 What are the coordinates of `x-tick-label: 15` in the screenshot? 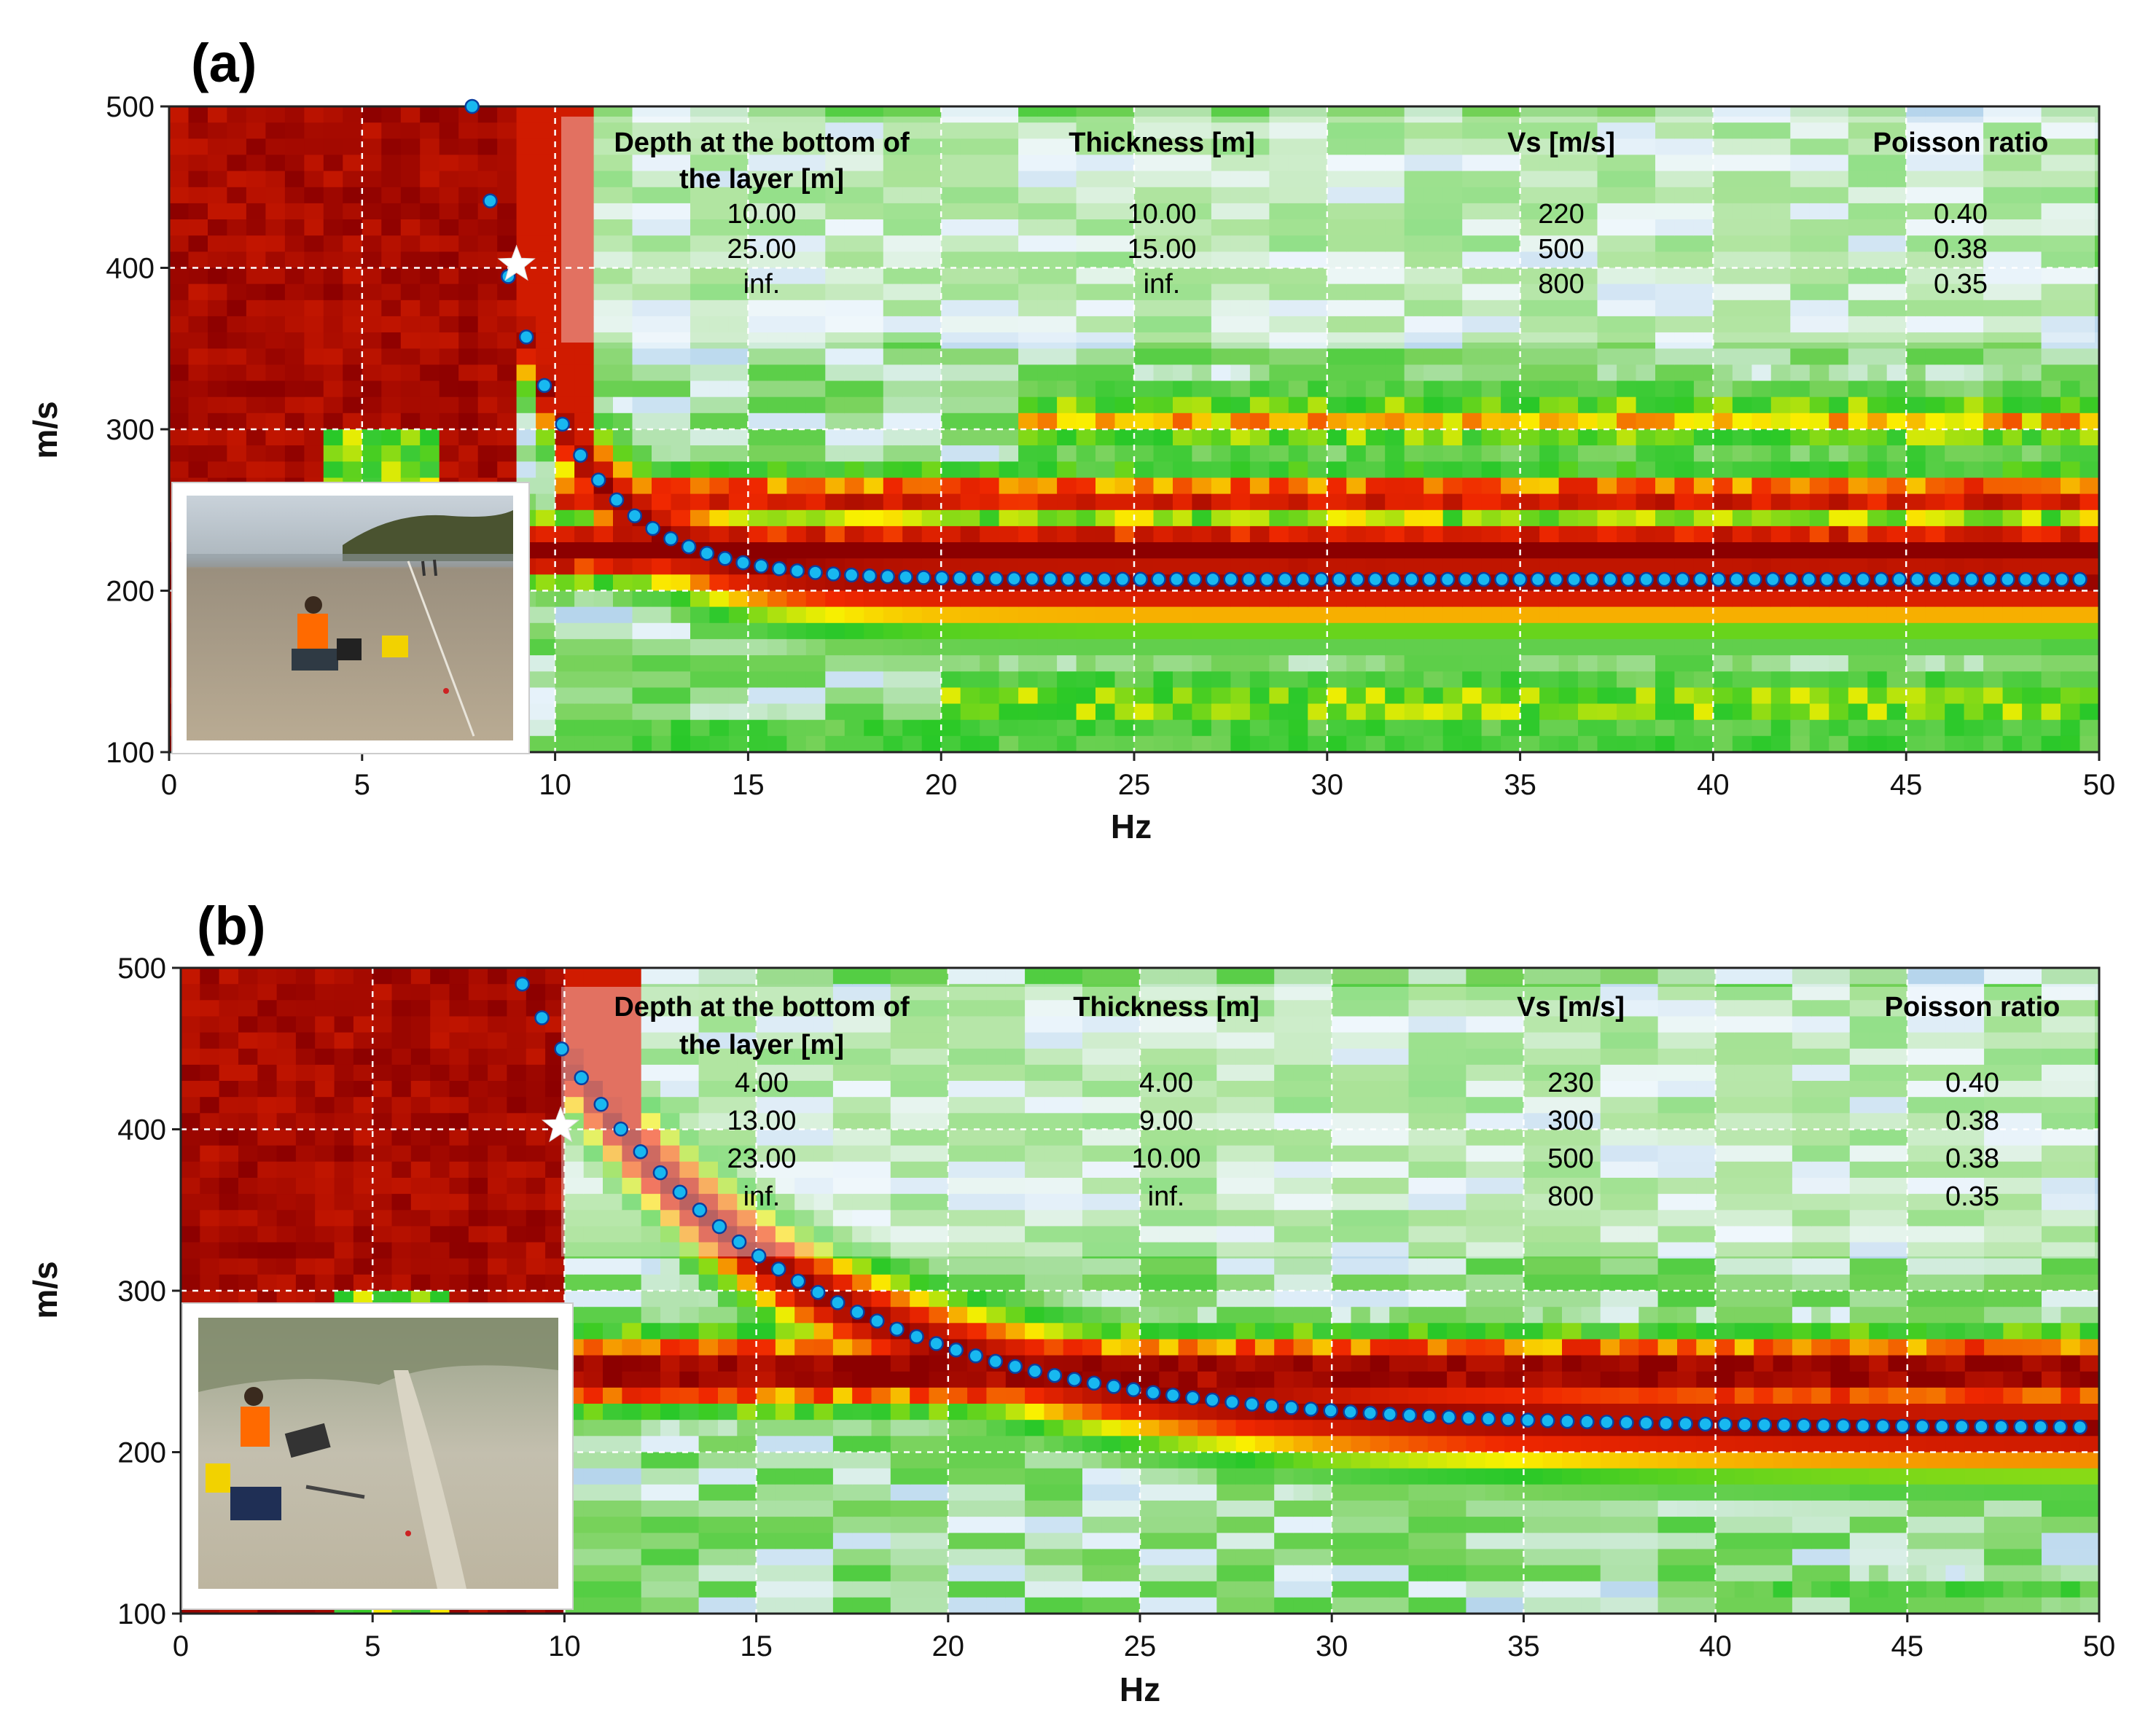 It's located at (749, 785).